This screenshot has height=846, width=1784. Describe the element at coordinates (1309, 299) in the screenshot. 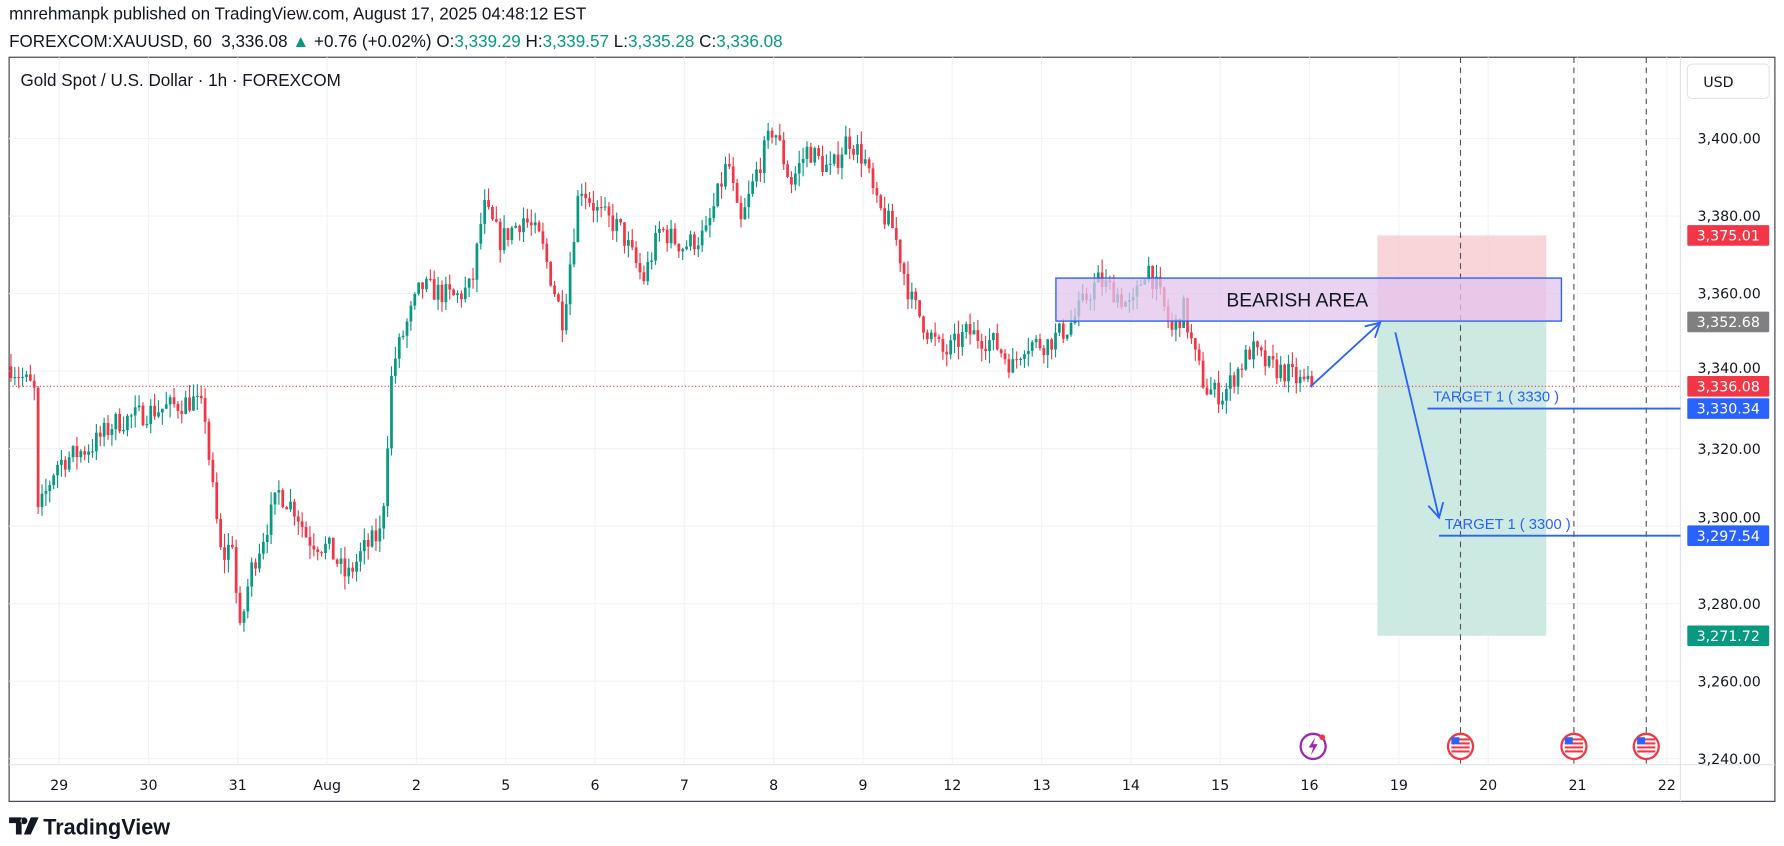

I see `bearish-area-box` at that location.